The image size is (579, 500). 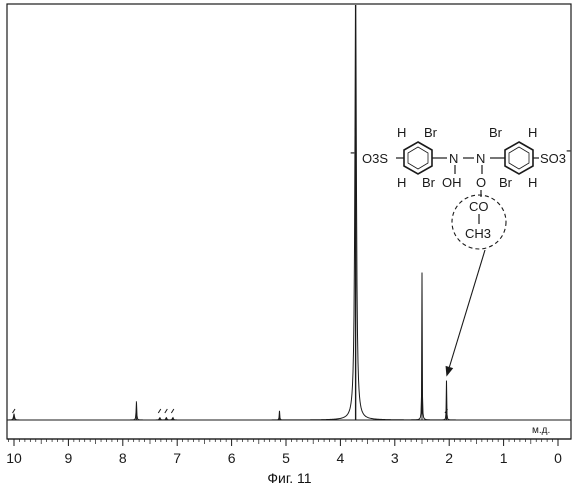 What do you see at coordinates (478, 233) in the screenshot?
I see `ch3-label: CH3` at bounding box center [478, 233].